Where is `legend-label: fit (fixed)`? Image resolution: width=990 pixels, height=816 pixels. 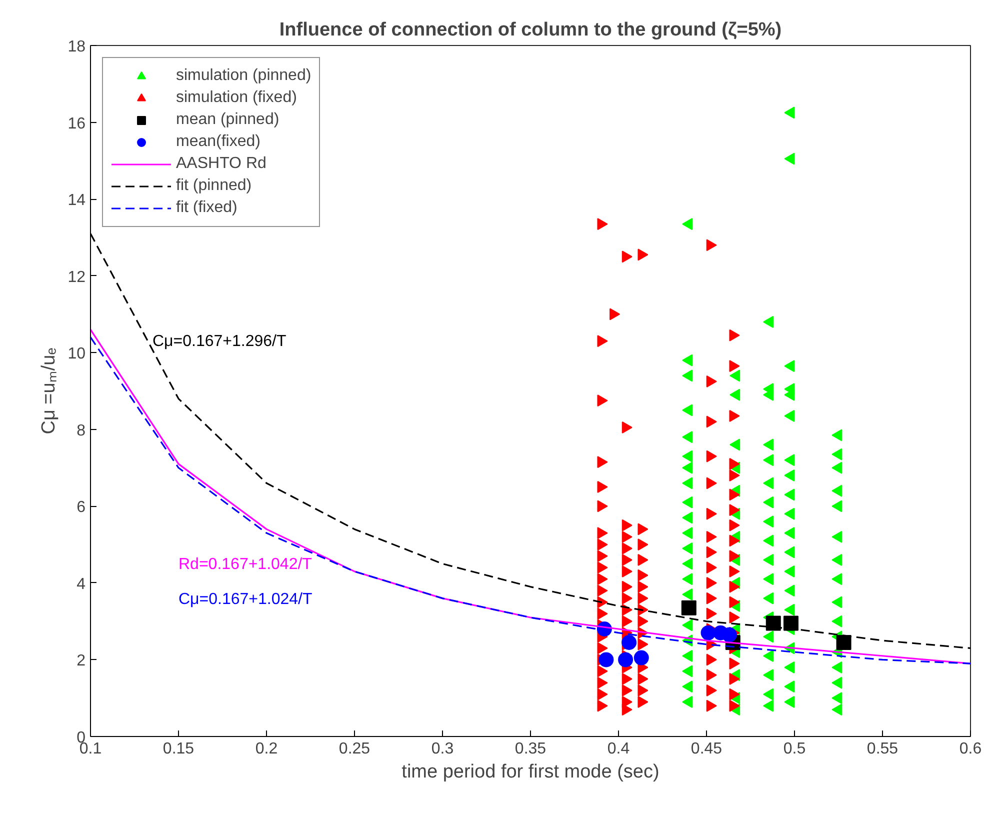 legend-label: fit (fixed) is located at coordinates (207, 208).